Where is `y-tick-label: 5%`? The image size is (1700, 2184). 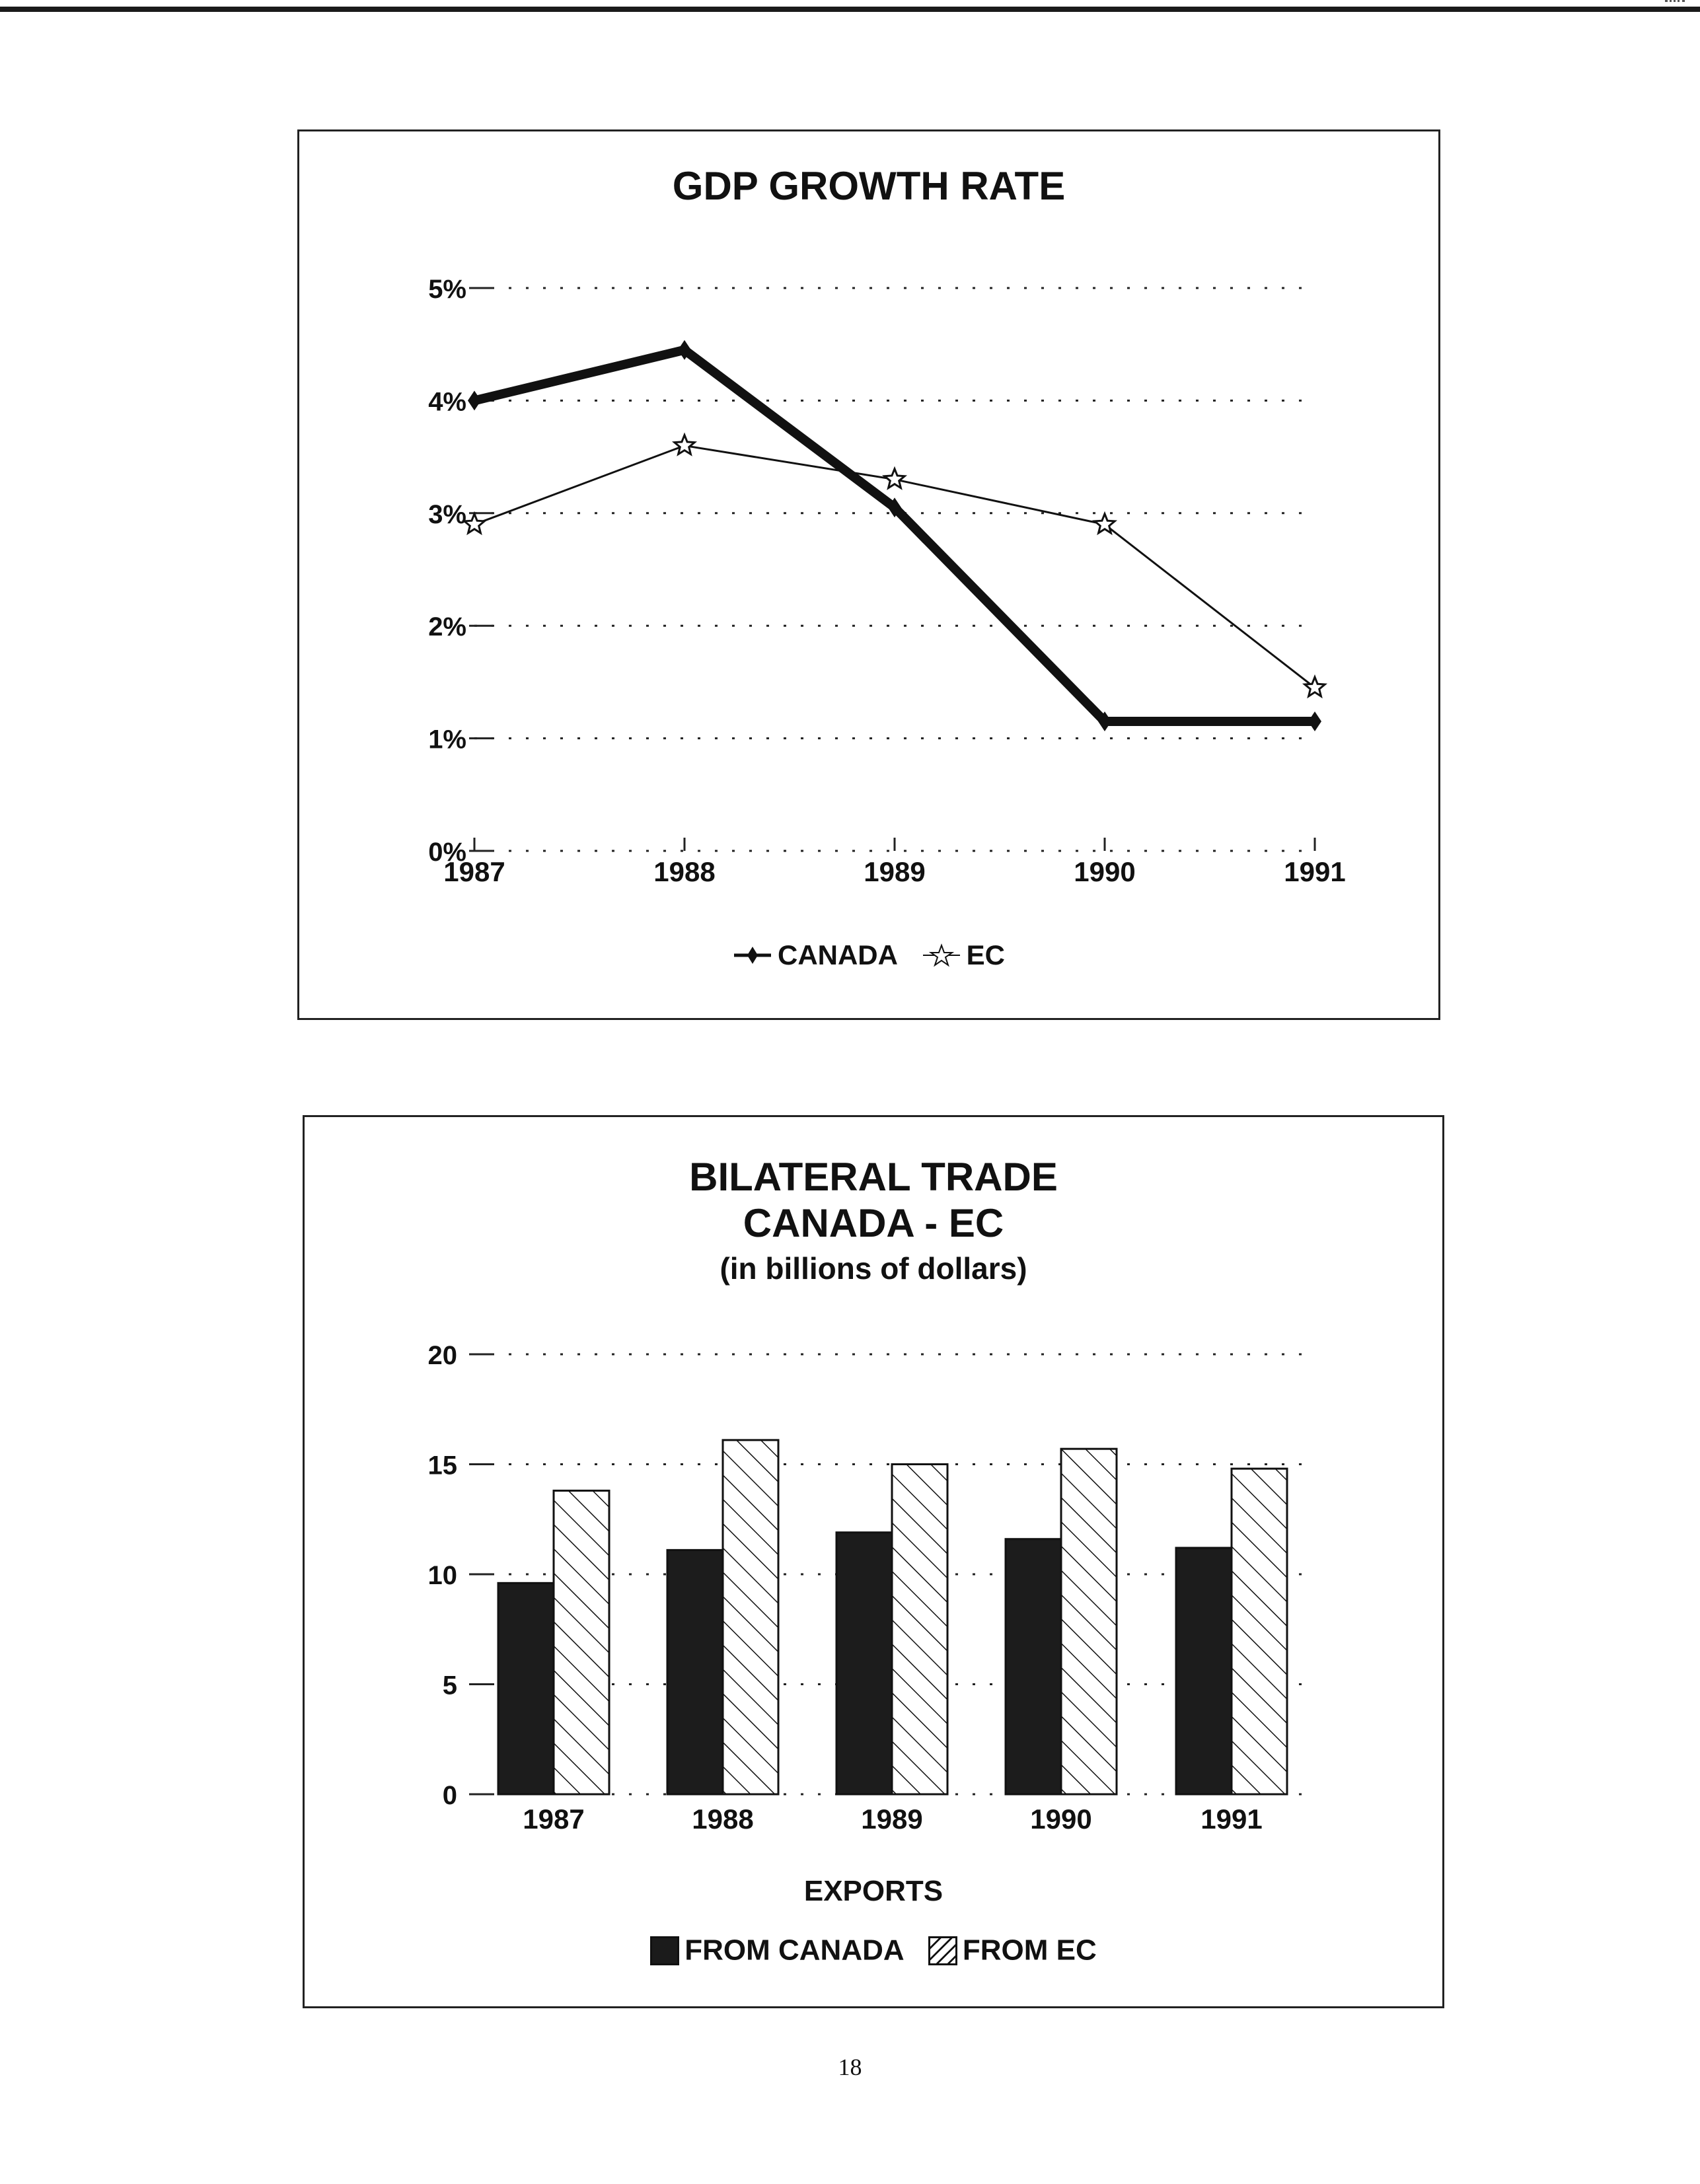
y-tick-label: 5% is located at coordinates (447, 289).